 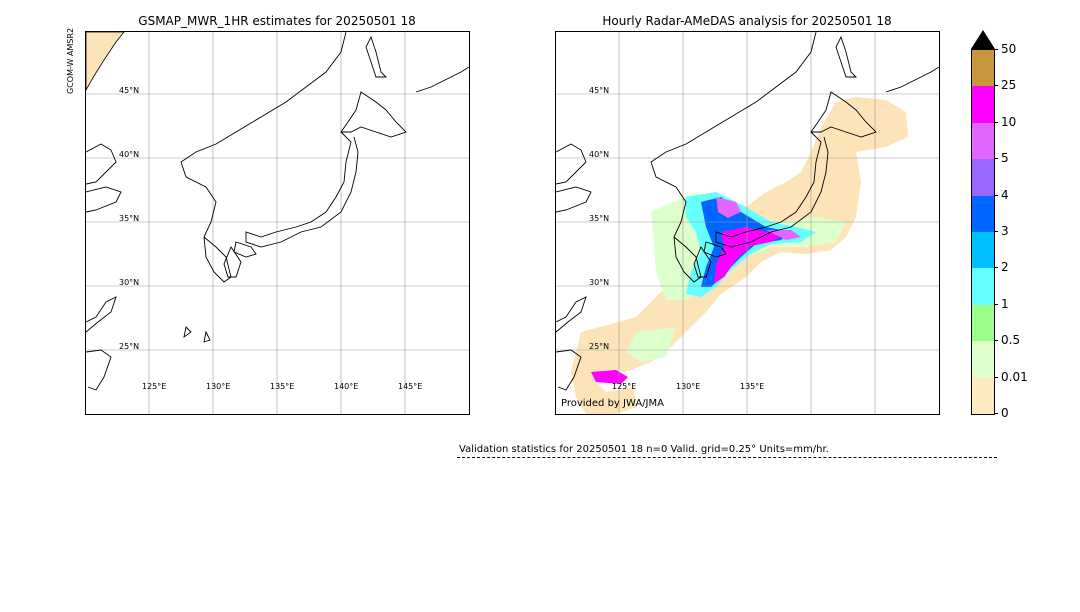 What do you see at coordinates (599, 346) in the screenshot?
I see `right-lat-label-25: 25°N` at bounding box center [599, 346].